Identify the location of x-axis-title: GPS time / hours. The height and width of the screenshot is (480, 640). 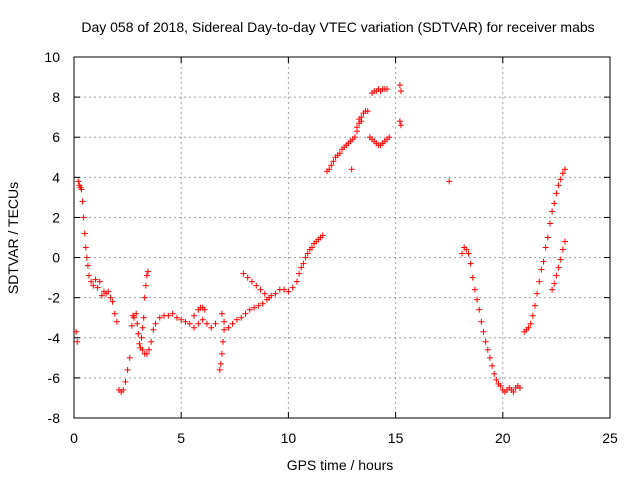
(340, 465).